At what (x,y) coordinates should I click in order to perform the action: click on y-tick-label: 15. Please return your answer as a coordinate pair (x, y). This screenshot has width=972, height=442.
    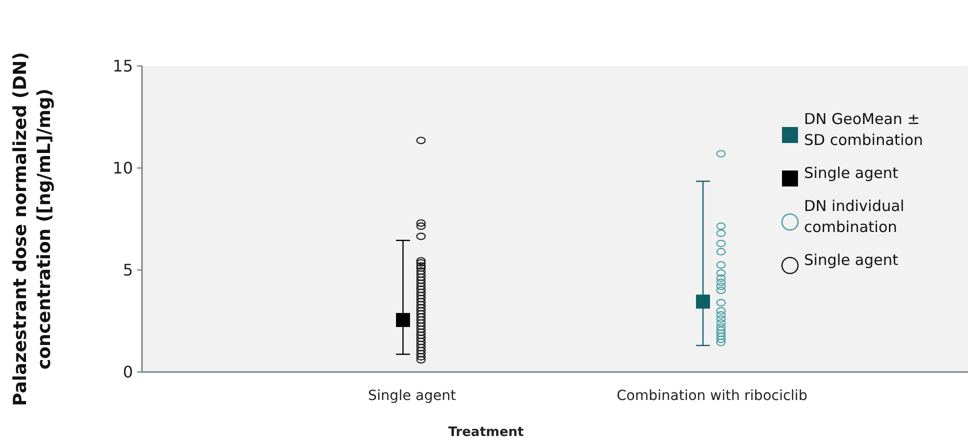
    Looking at the image, I should click on (122, 66).